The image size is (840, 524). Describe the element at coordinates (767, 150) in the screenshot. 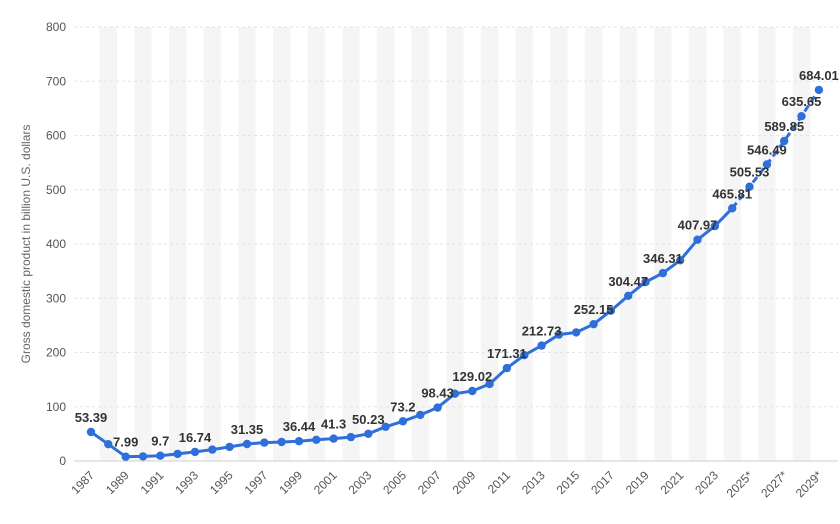

I see `data-label: 546.49` at that location.